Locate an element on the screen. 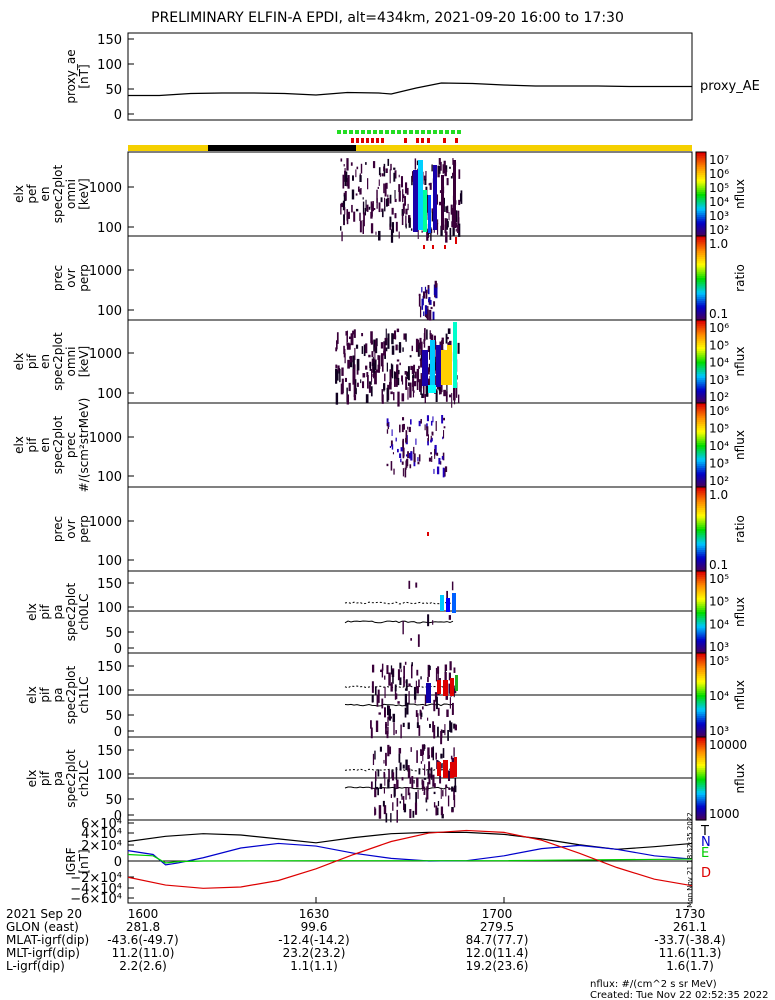 The width and height of the screenshot is (775, 1000). legend-E: E is located at coordinates (705, 853).